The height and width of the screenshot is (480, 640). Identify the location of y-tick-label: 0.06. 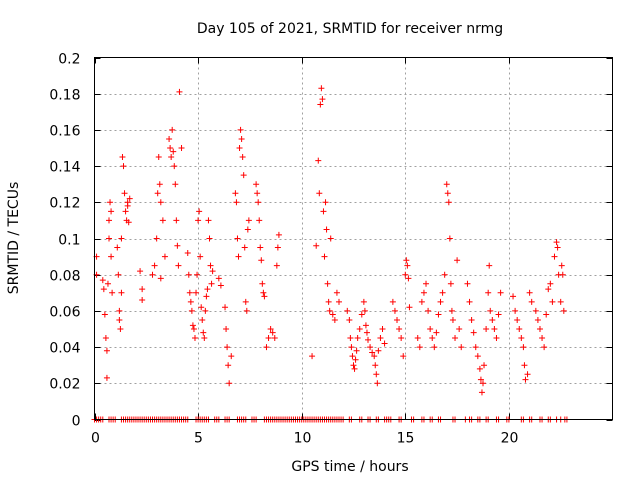
(64, 313).